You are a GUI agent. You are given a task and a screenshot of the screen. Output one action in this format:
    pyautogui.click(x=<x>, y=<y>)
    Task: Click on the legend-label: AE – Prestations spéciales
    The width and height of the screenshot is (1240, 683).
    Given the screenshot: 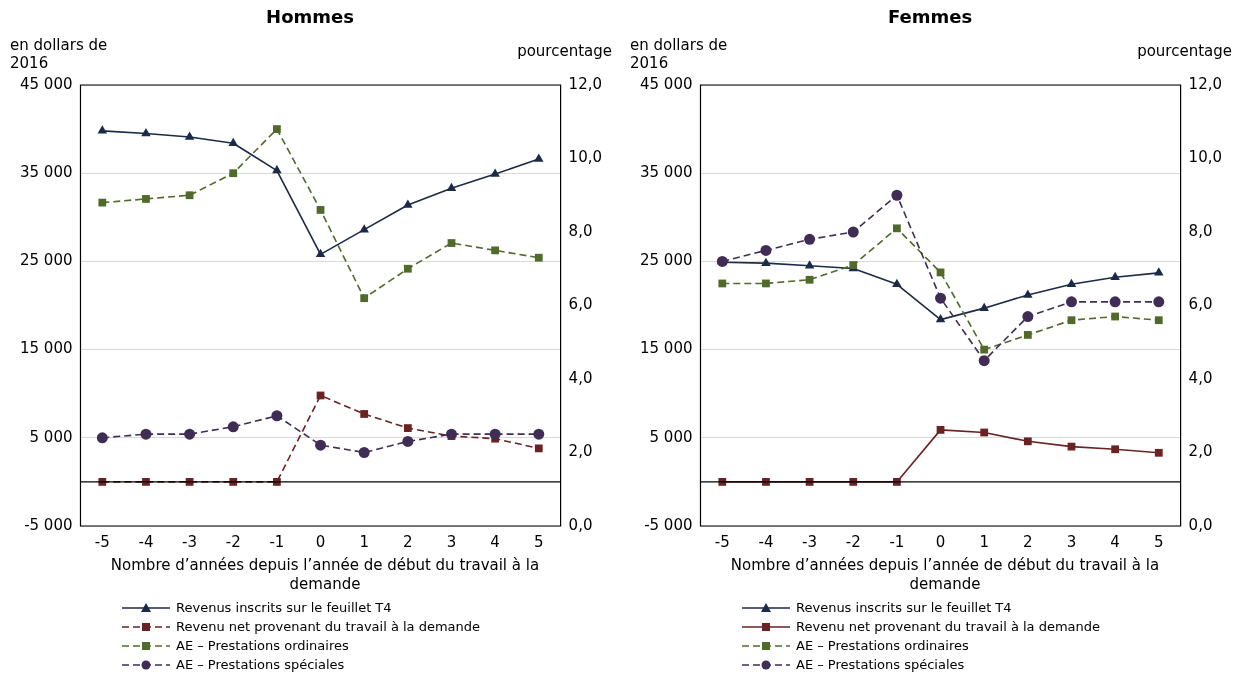 What is the action you would take?
    pyautogui.click(x=260, y=664)
    